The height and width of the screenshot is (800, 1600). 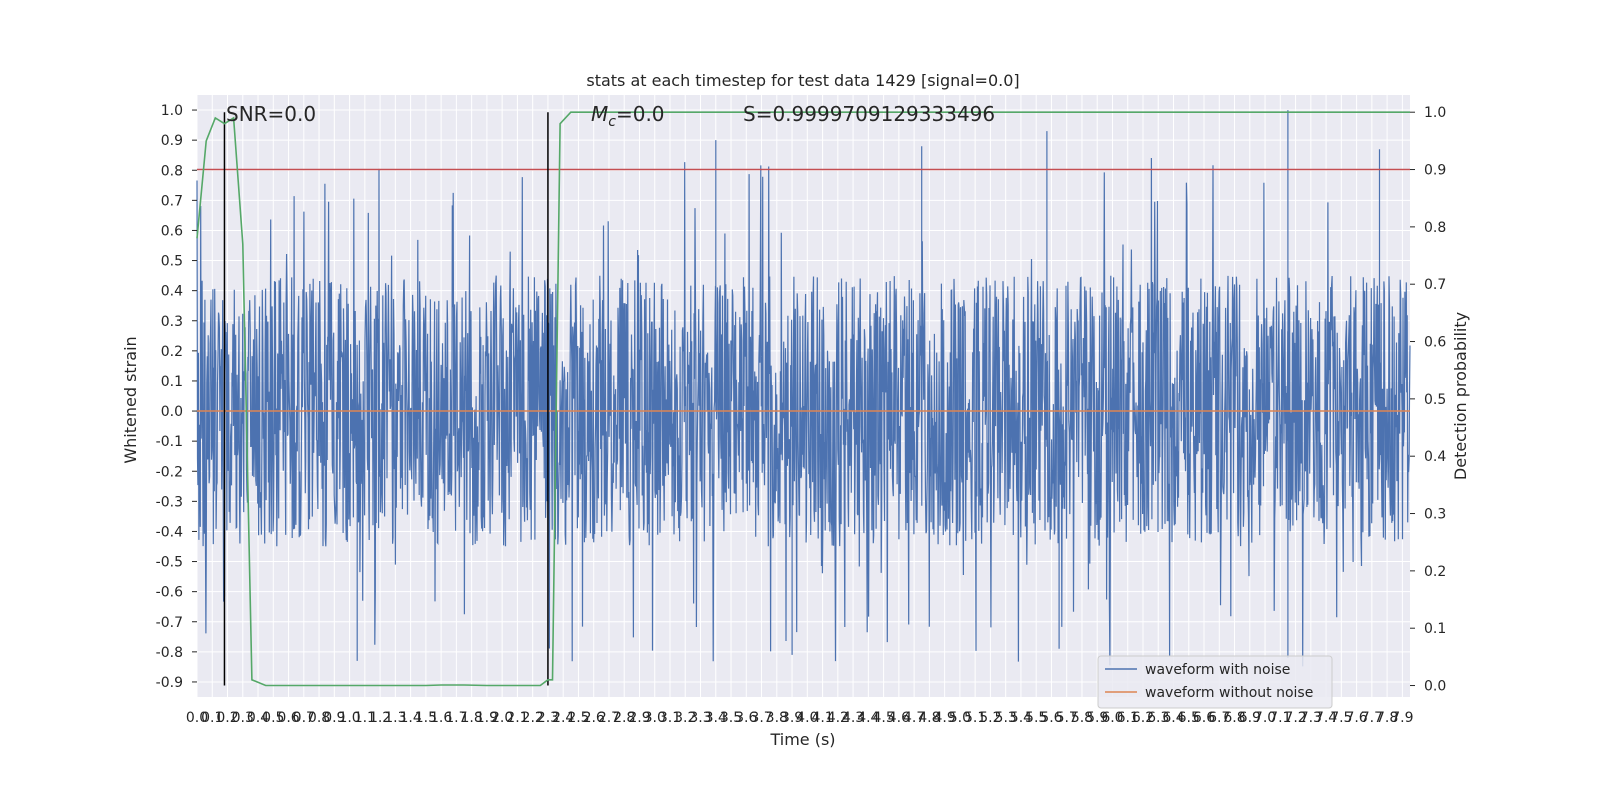 I want to click on y2-tick-label: 0.1, so click(x=1435, y=629).